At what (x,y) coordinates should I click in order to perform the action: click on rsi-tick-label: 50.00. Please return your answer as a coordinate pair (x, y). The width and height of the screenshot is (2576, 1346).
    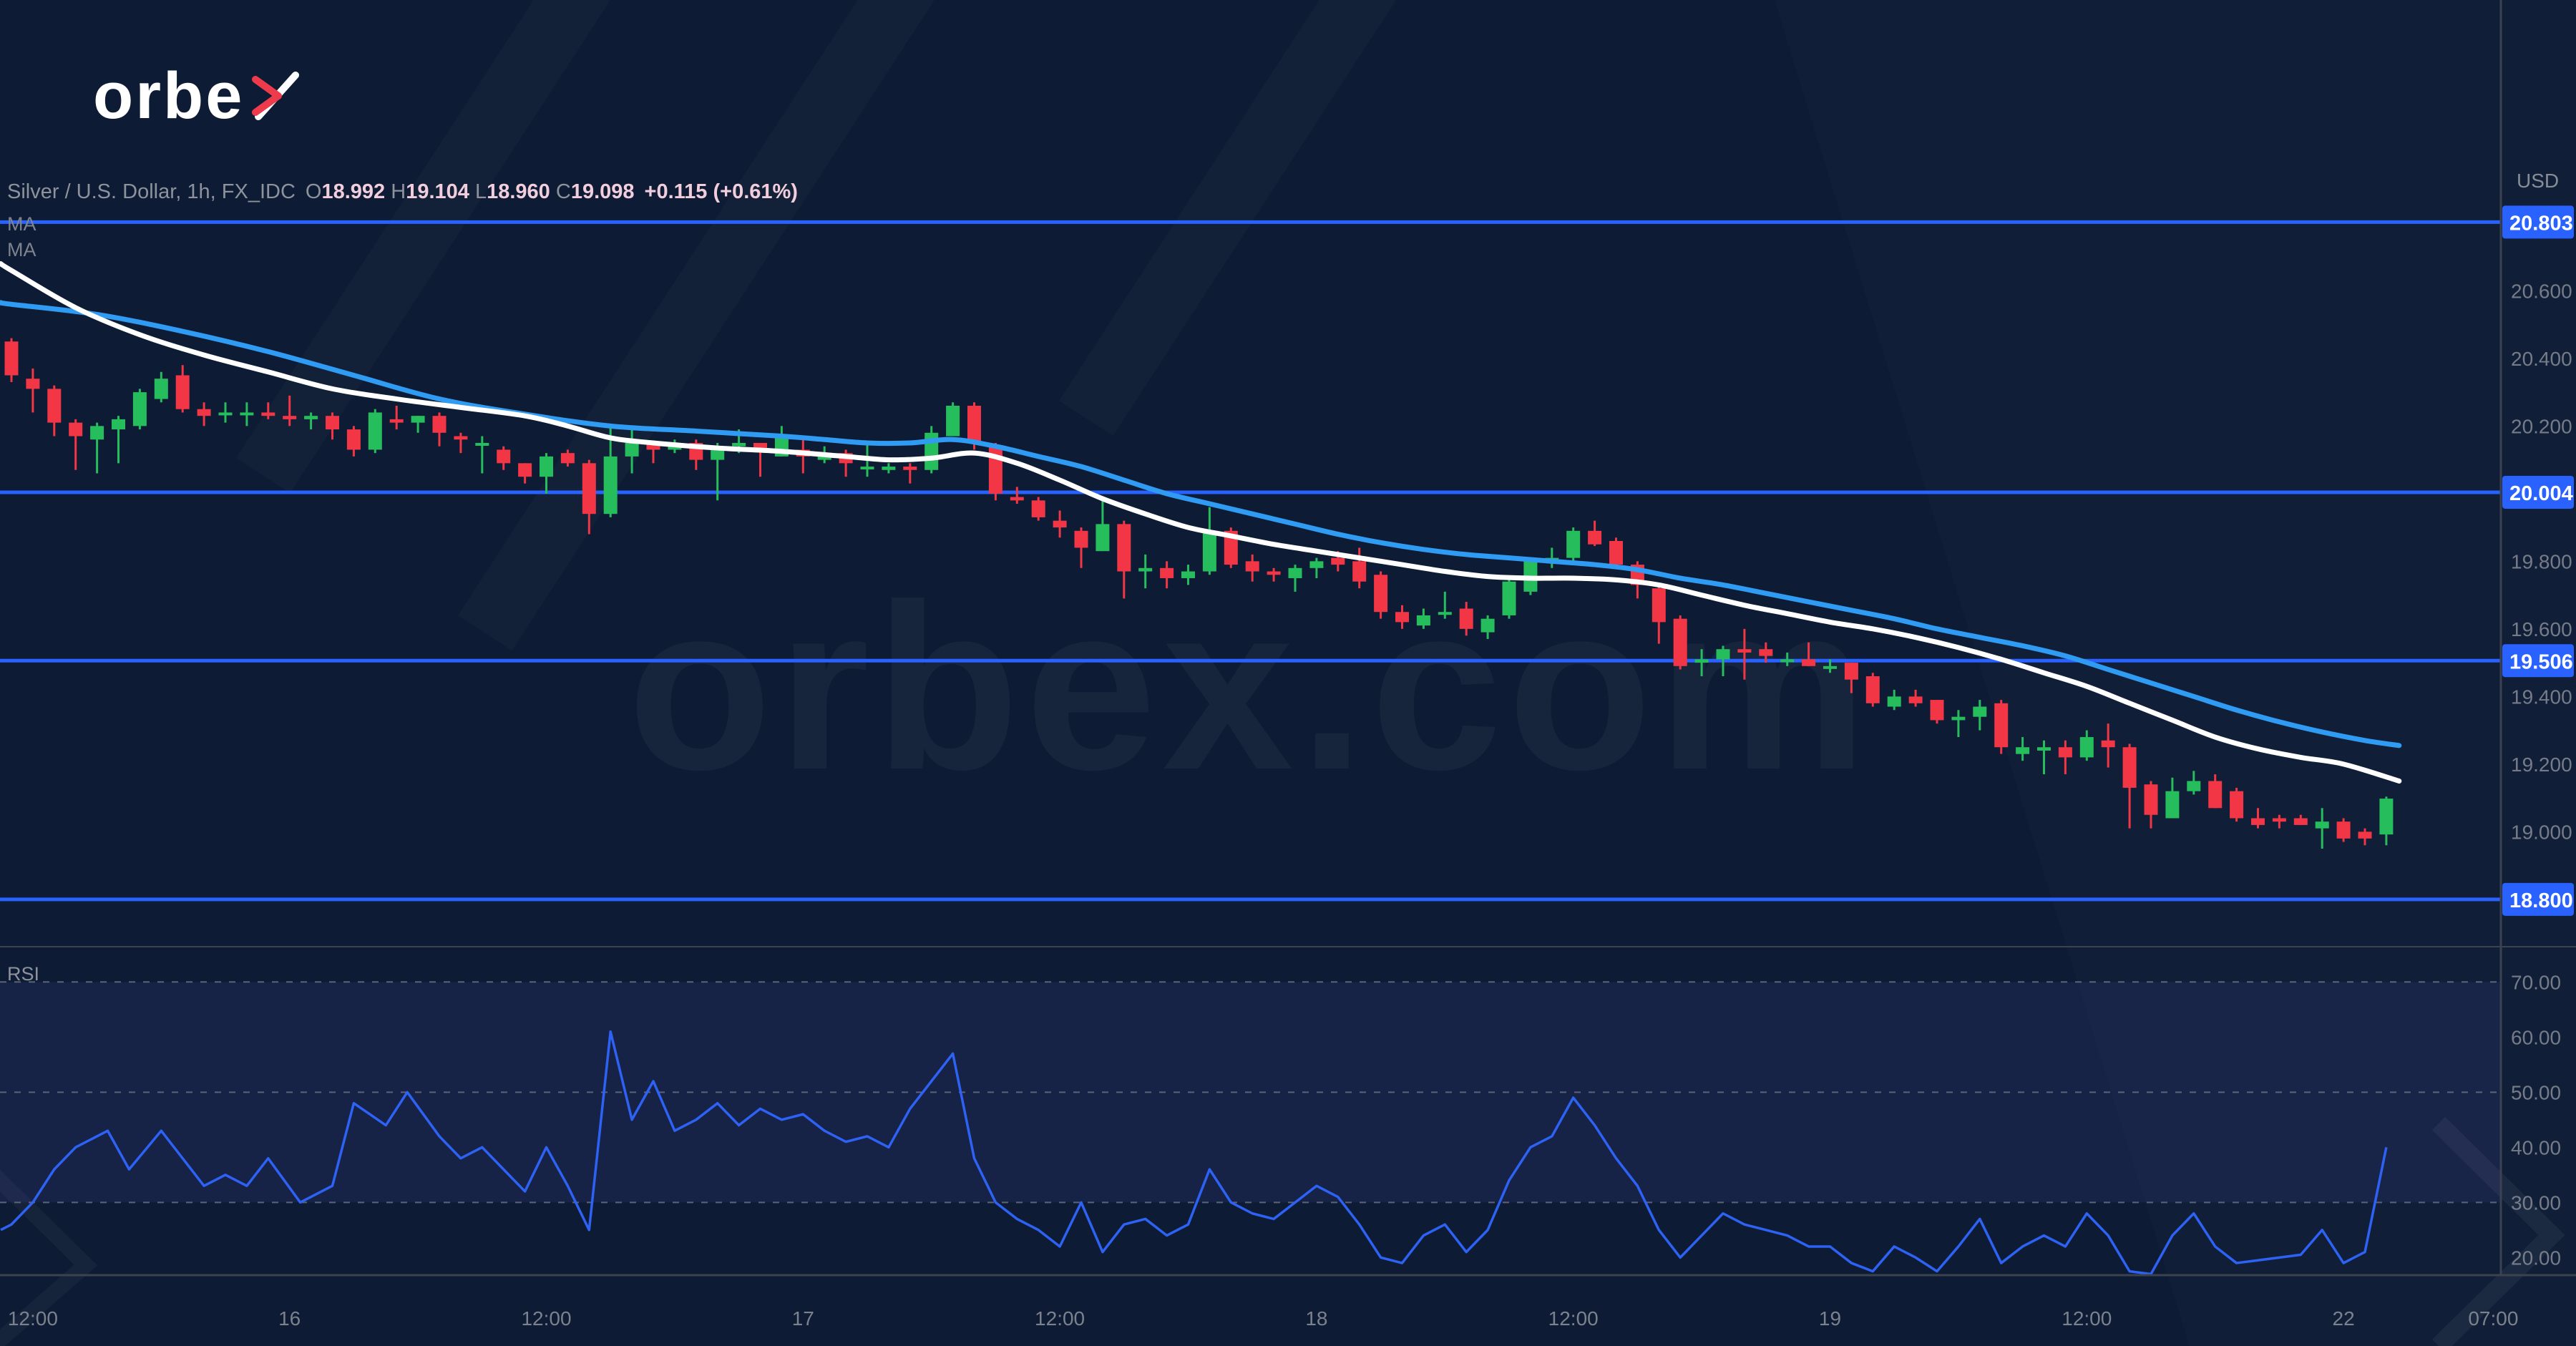
    Looking at the image, I should click on (2536, 1092).